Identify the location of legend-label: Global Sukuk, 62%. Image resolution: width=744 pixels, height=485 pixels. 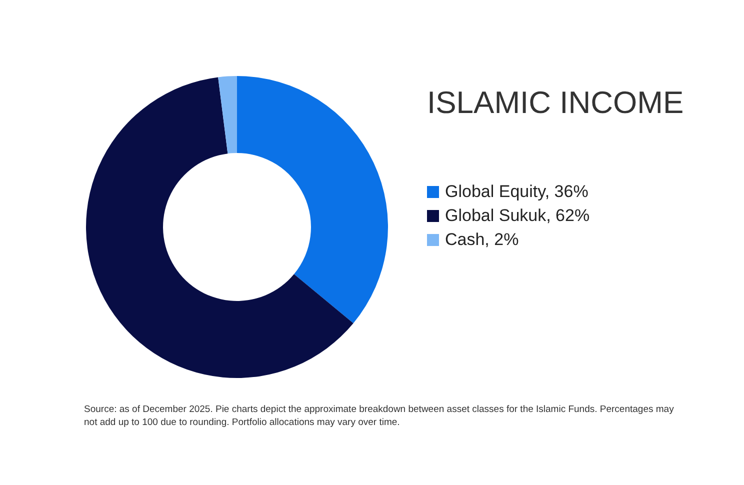
(517, 216).